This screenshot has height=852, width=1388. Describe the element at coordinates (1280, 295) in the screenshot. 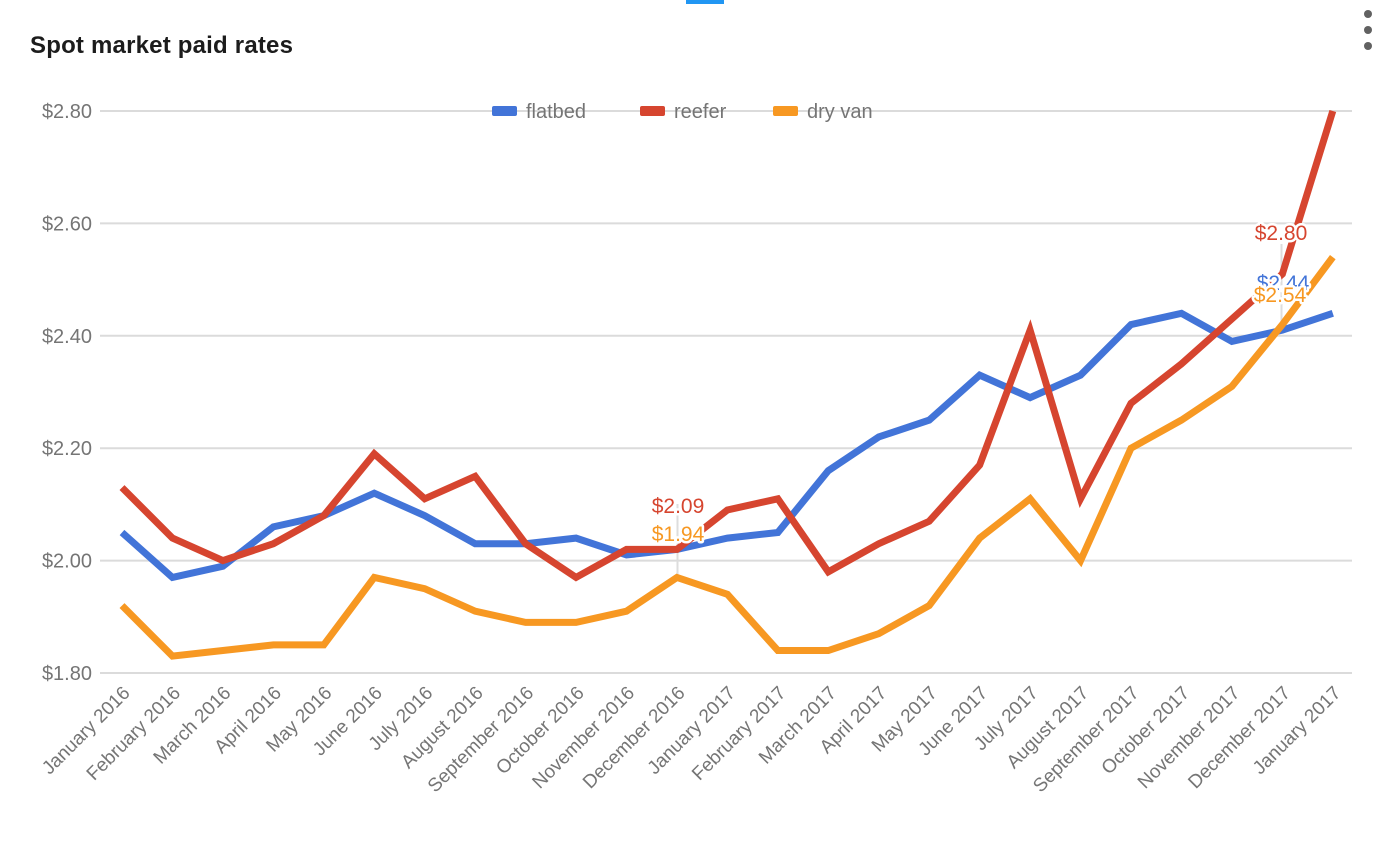

I see `data-label-dry-van-last_point: $2.54` at that location.